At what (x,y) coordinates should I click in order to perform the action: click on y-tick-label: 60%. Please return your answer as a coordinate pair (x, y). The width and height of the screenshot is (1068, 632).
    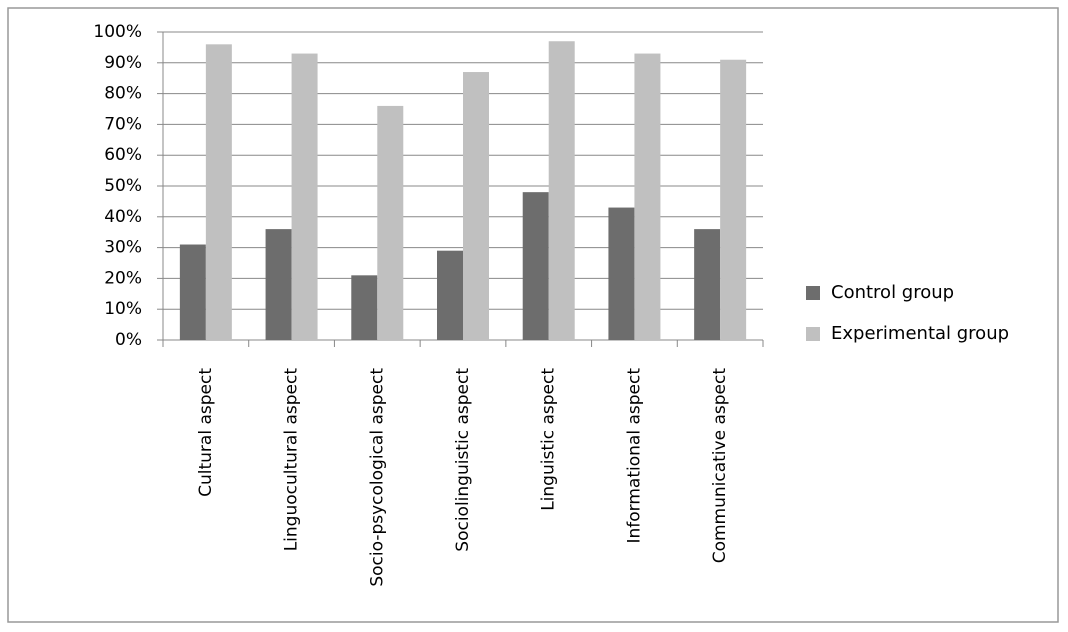
    Looking at the image, I should click on (123, 155).